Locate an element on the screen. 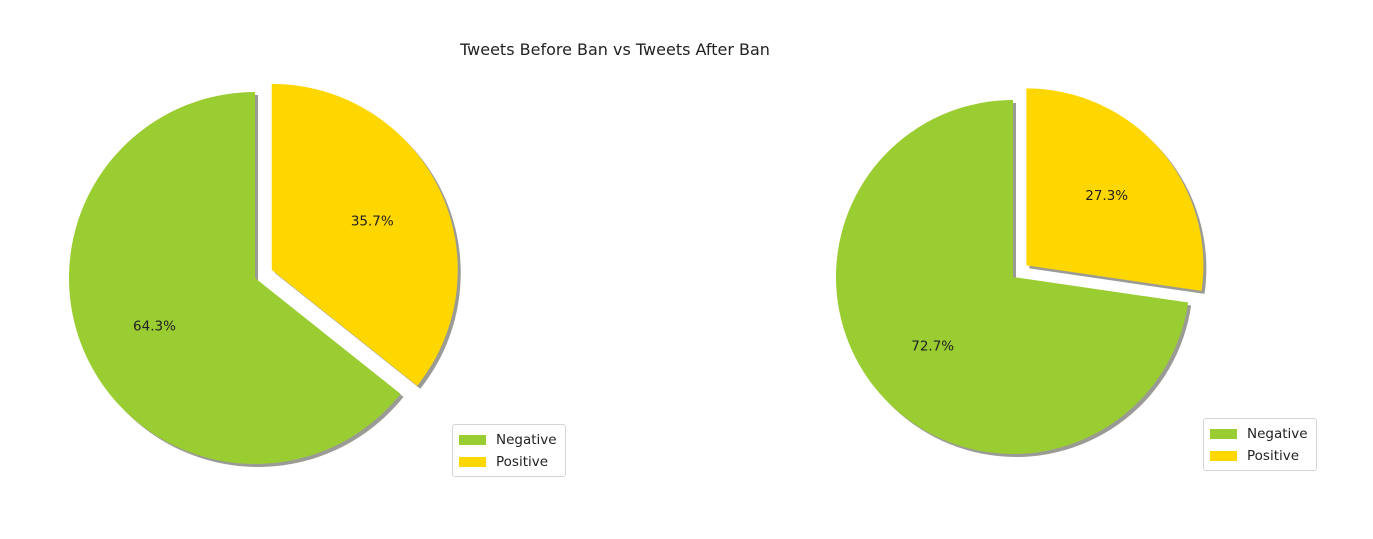  pie-left-label-negative: 64.3% is located at coordinates (154, 326).